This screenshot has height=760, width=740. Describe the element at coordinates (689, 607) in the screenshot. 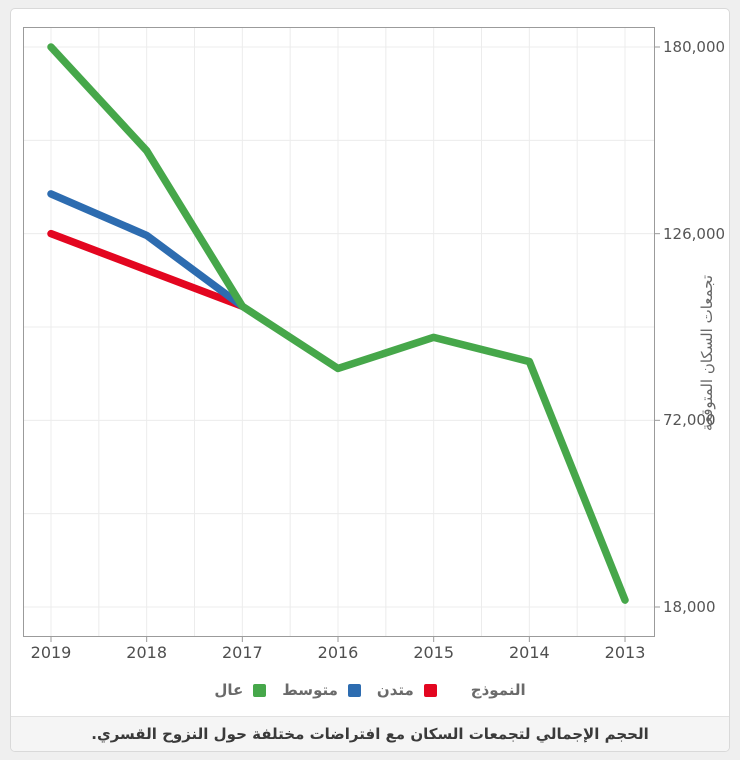

I see `y-tick-label: 18,000` at that location.